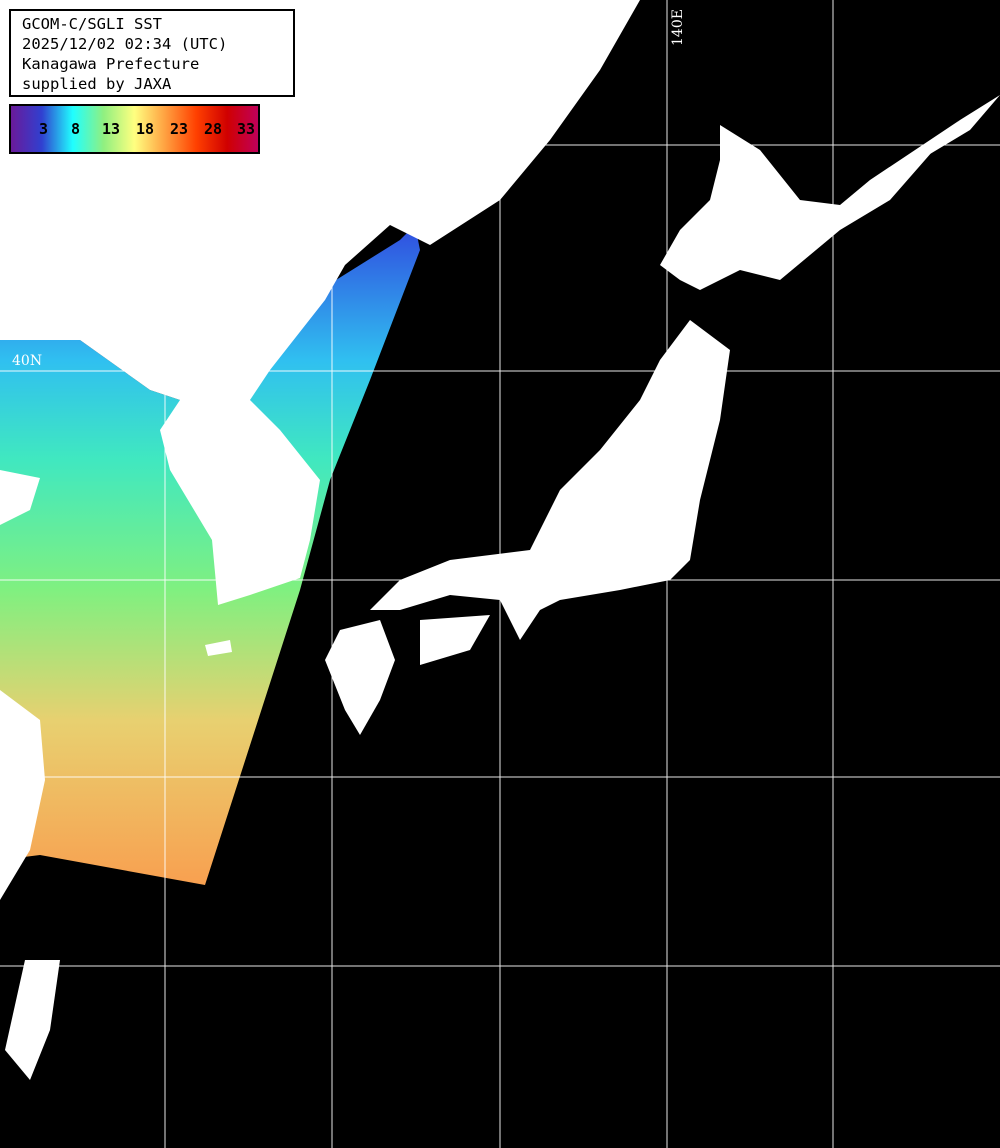 This screenshot has width=1000, height=1148. Describe the element at coordinates (213, 129) in the screenshot. I see `colorbar-label: 28` at that location.